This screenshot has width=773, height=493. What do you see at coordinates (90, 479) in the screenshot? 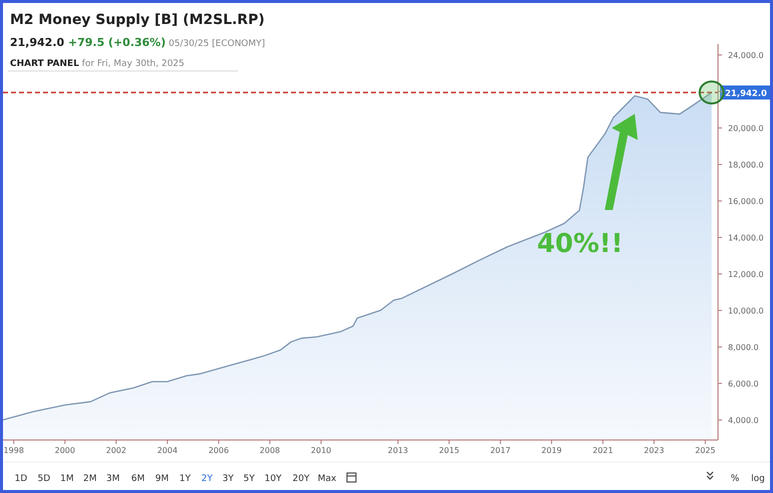
I see `text: 2M` at bounding box center [90, 479].